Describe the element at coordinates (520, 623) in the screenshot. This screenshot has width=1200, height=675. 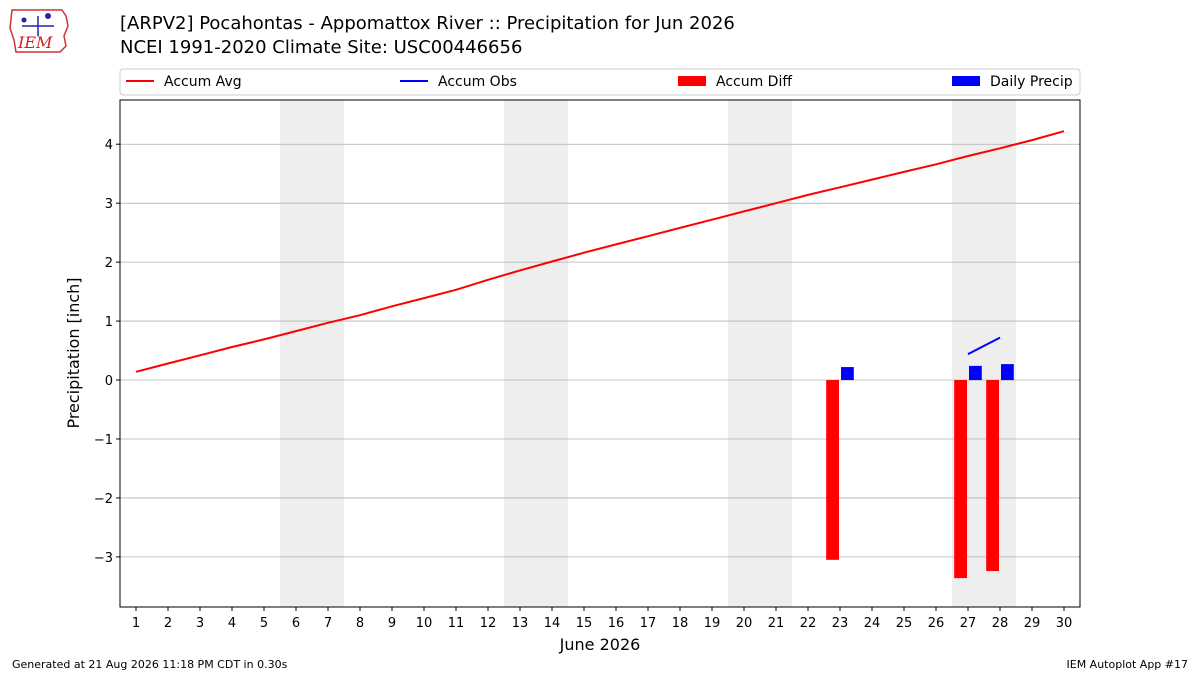
I see `x-tick-label: 13` at that location.